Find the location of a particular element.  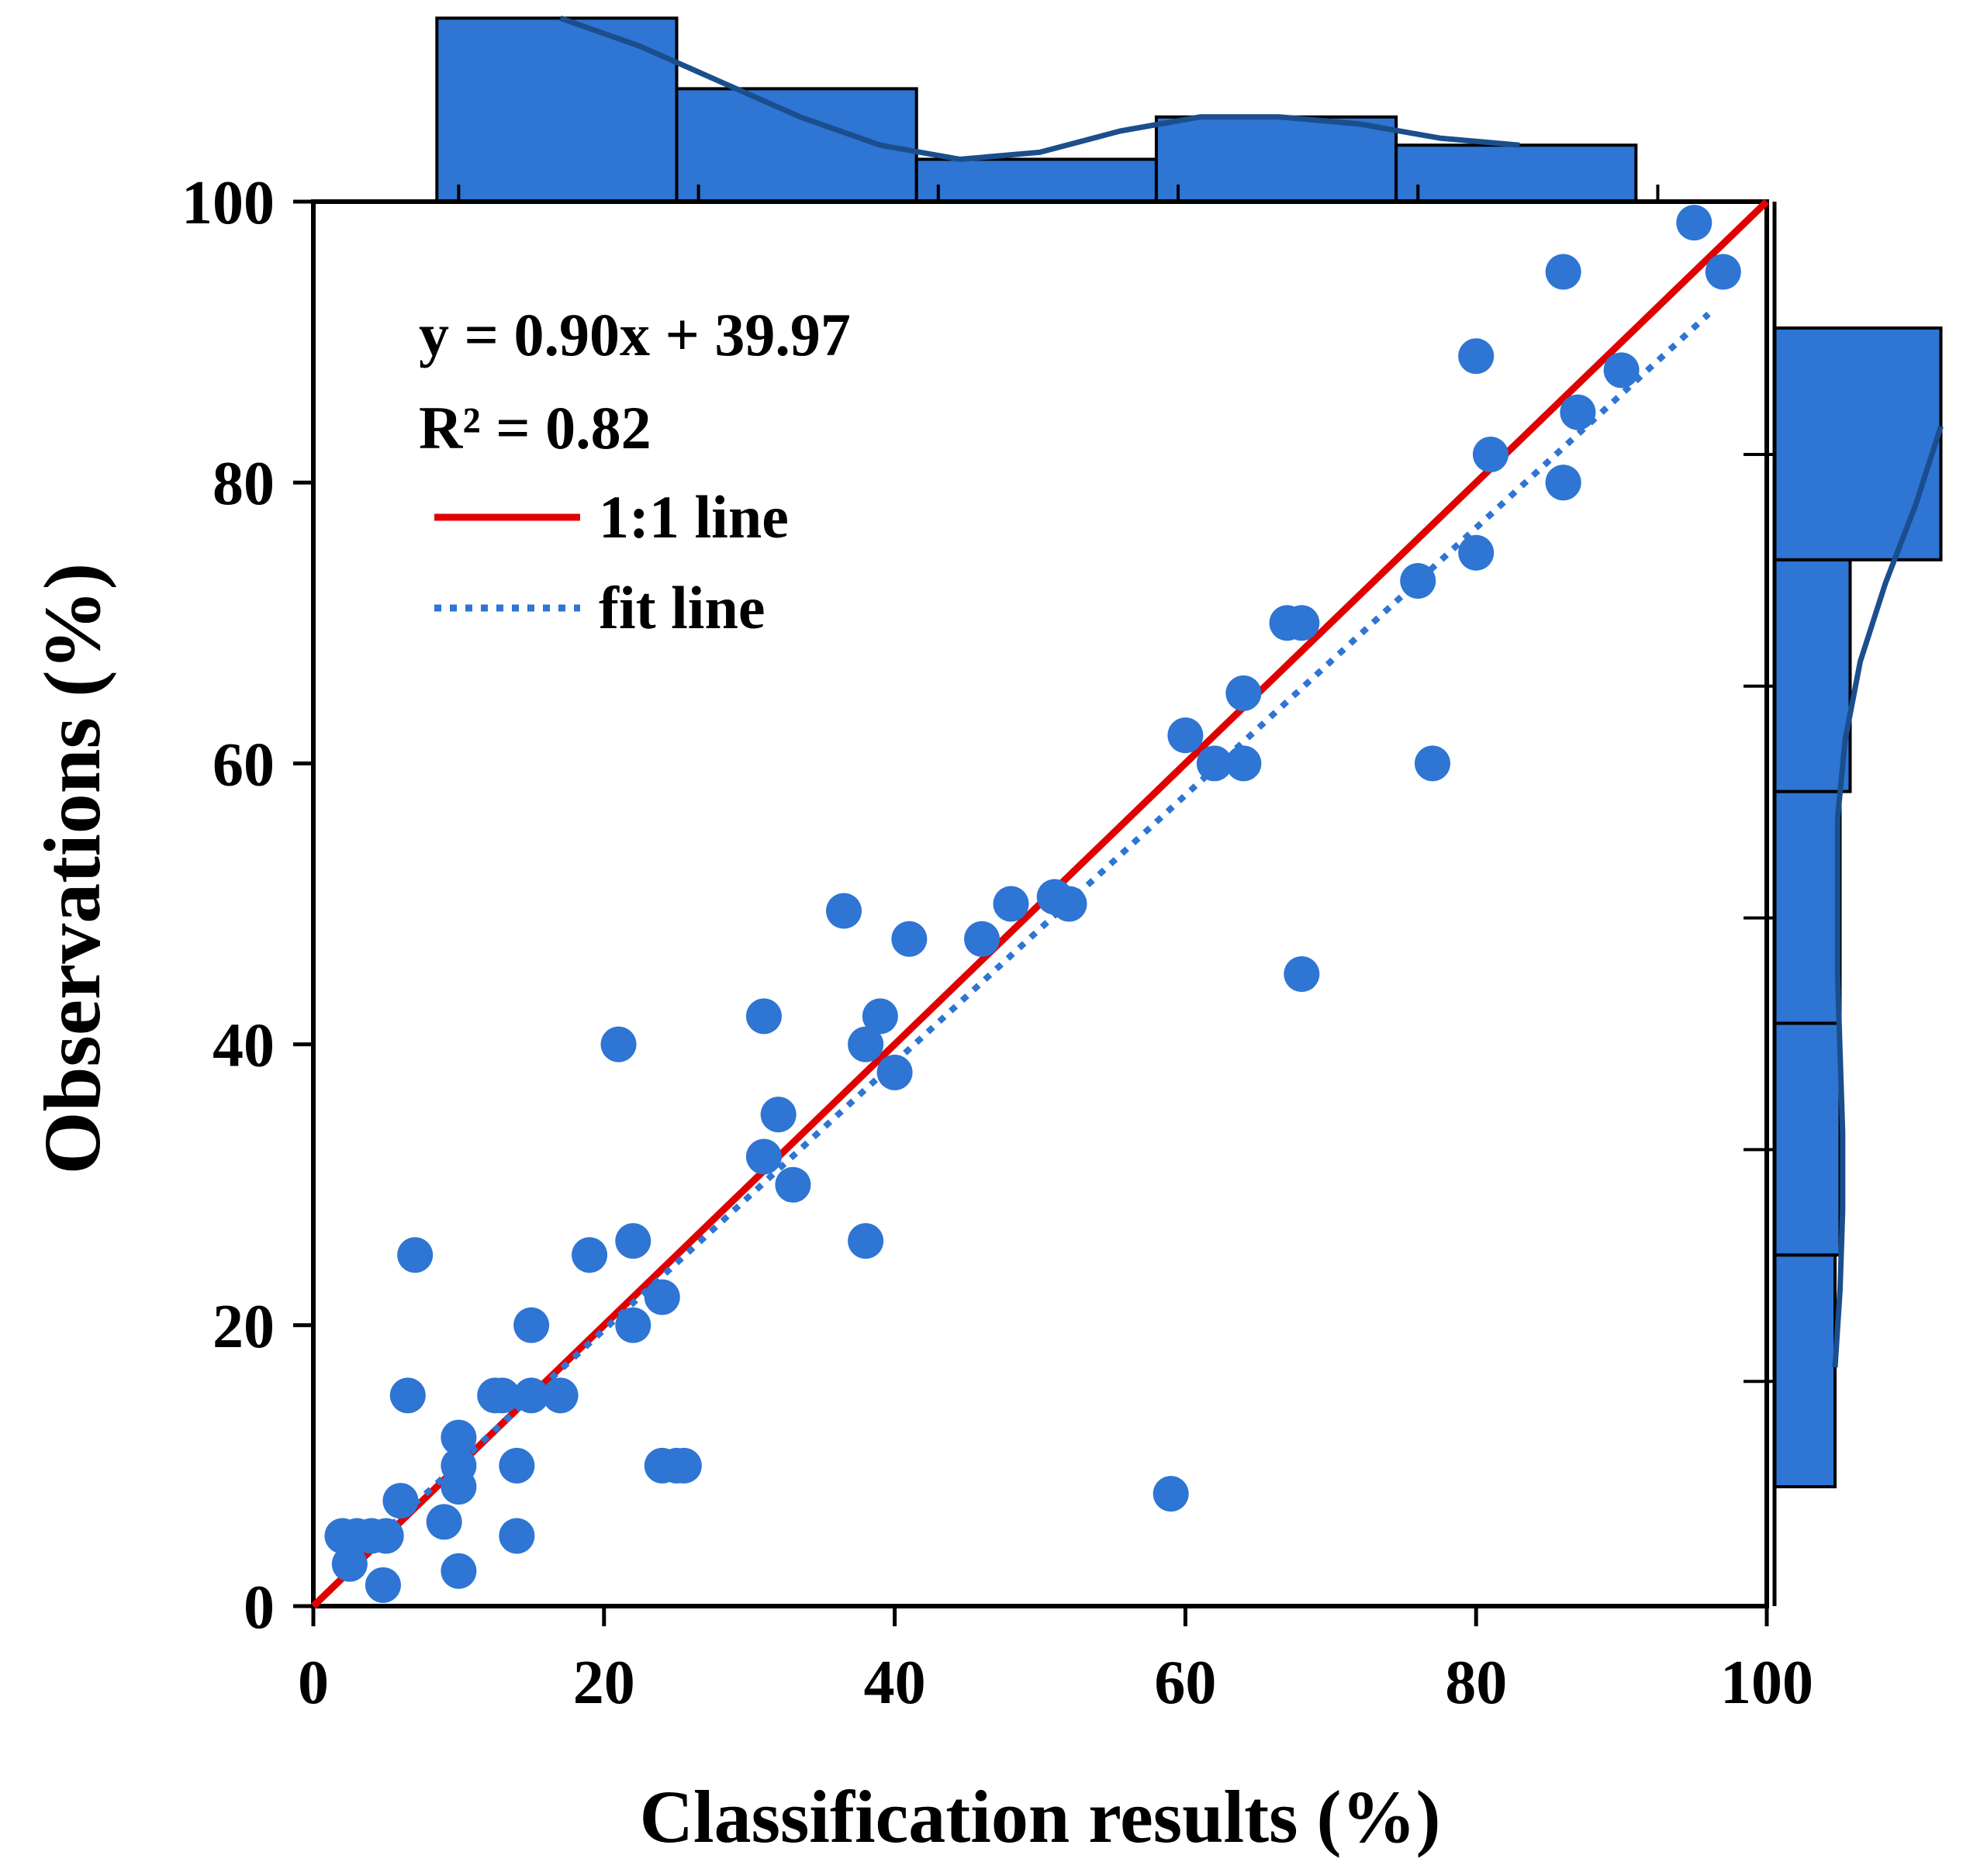

y-tick-label-4: 80 is located at coordinates (244, 484).